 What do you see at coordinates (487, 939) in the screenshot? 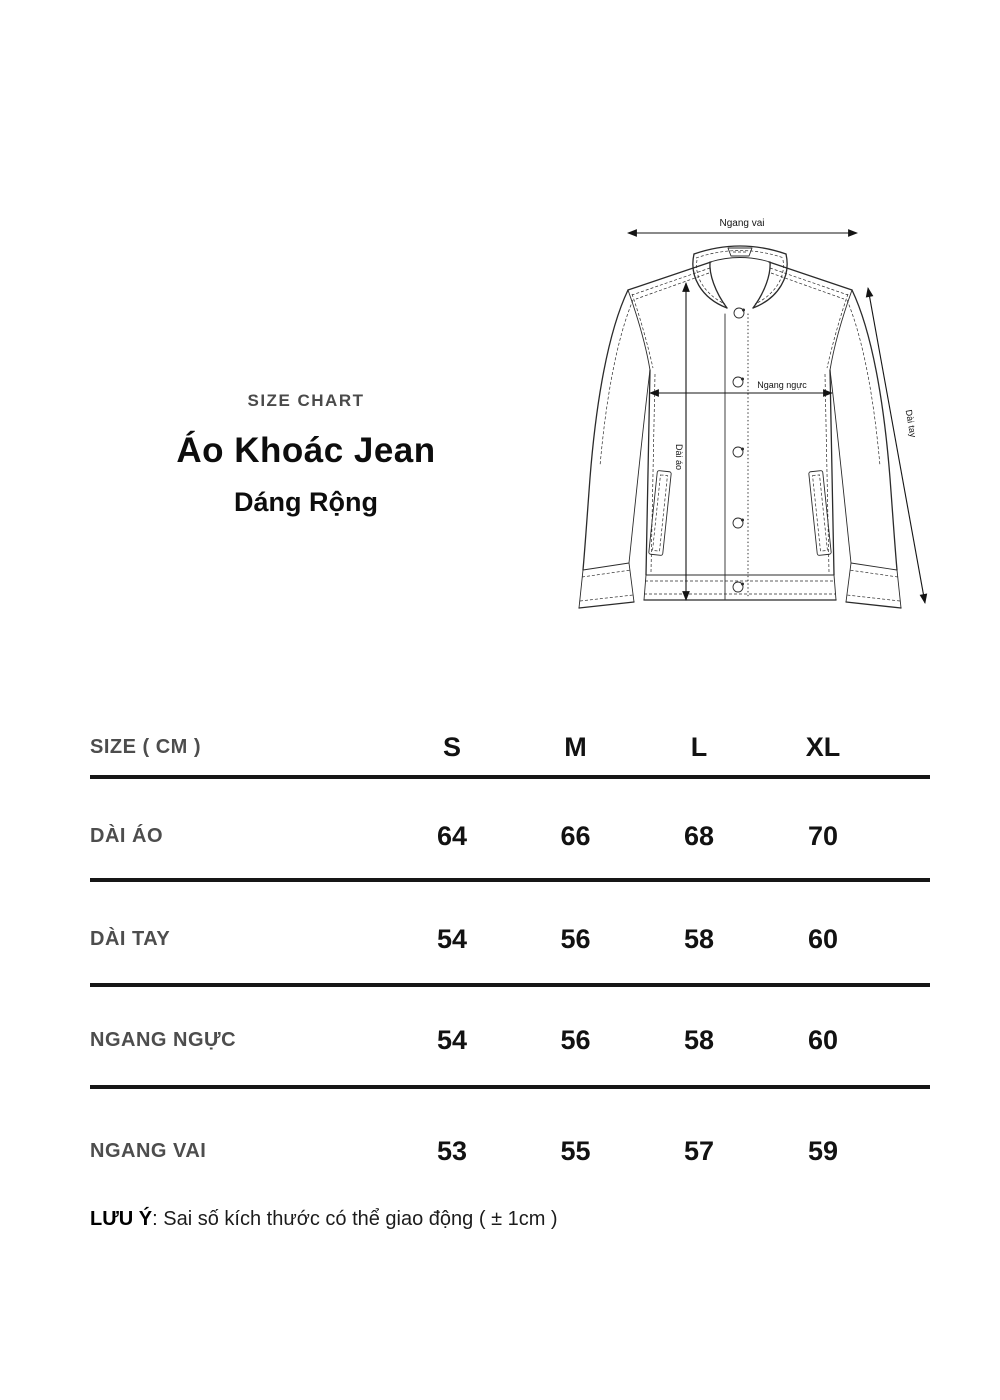
I see `table-row-dai-tay: DÀI TAY 54 56 58 60` at bounding box center [487, 939].